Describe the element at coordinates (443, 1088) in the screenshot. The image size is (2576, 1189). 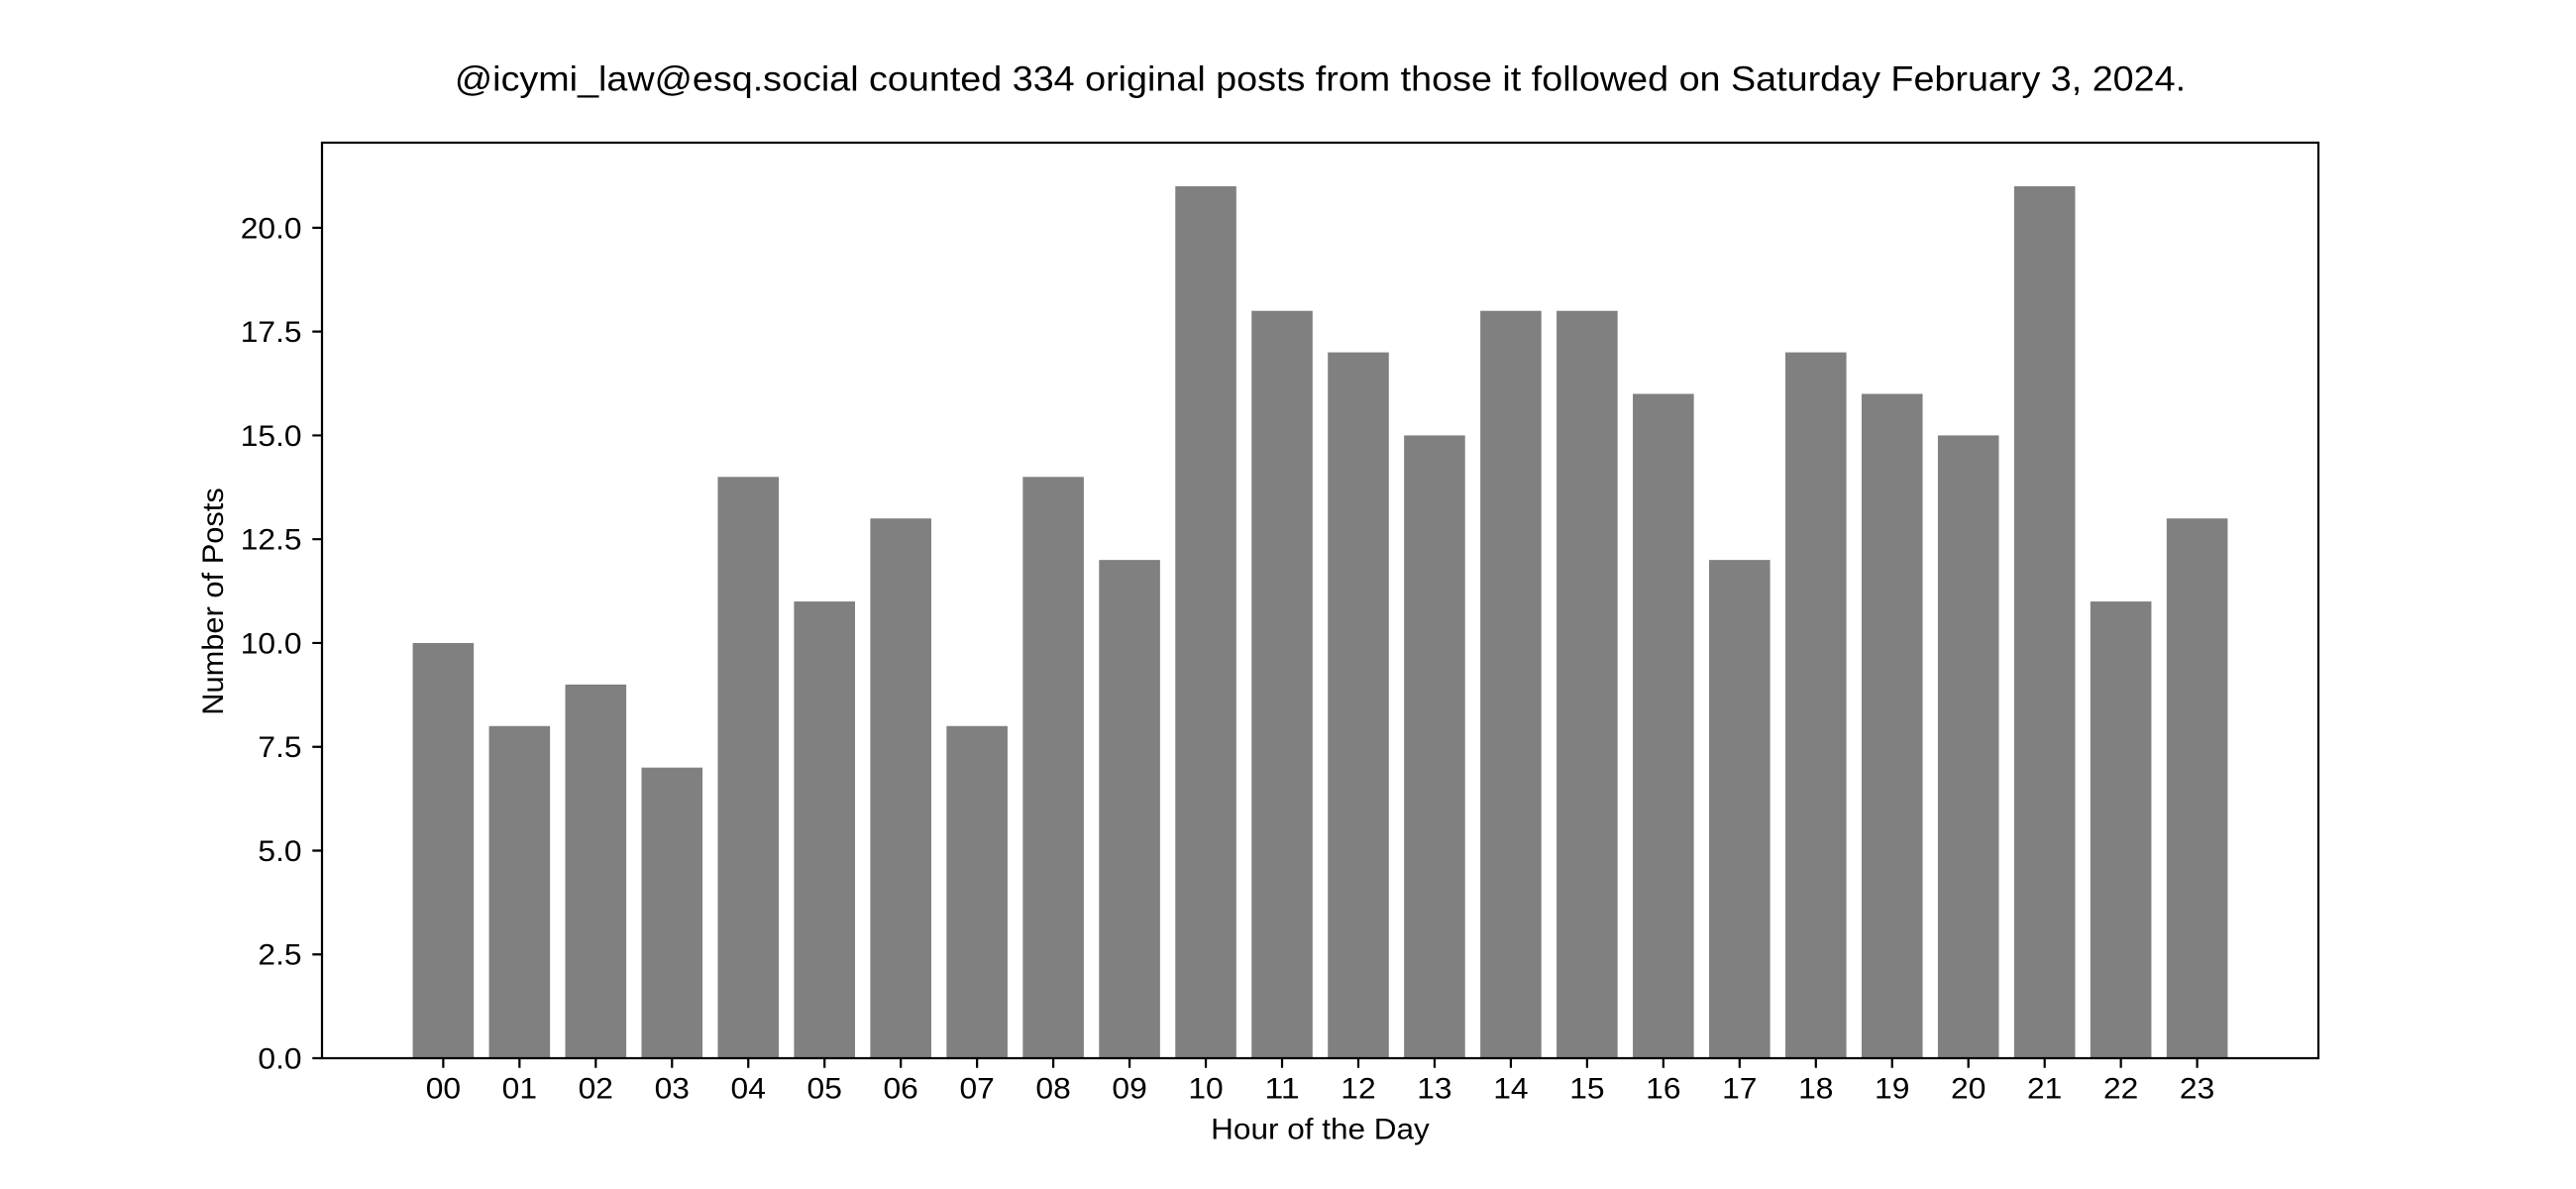
I see `svg-text: 00` at that location.